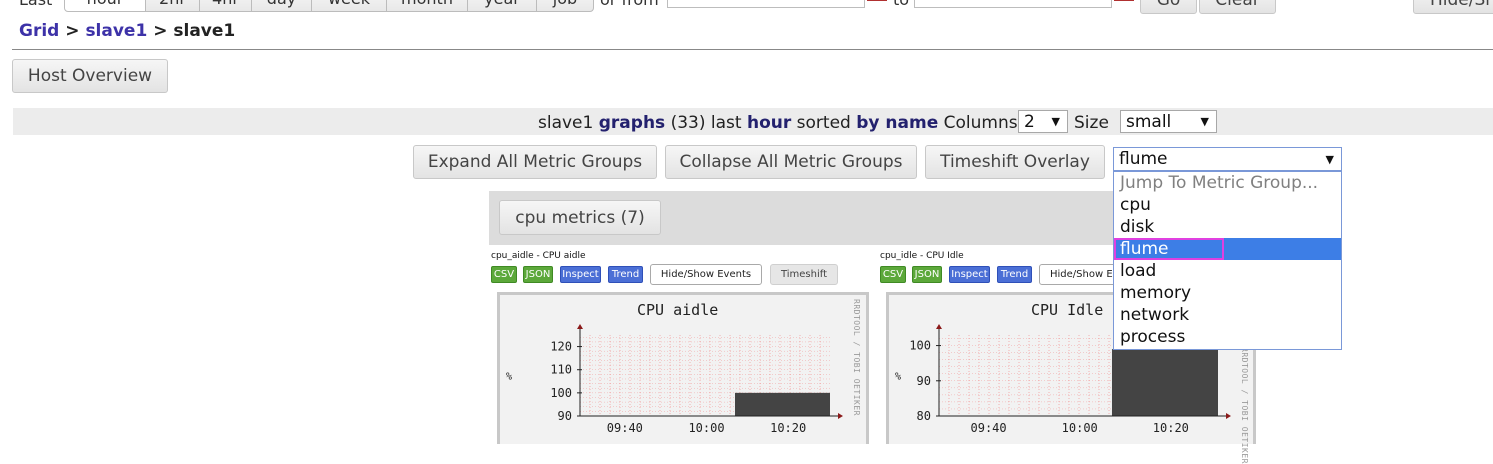  Describe the element at coordinates (678, 310) in the screenshot. I see `graph-title: CPU aidle` at that location.